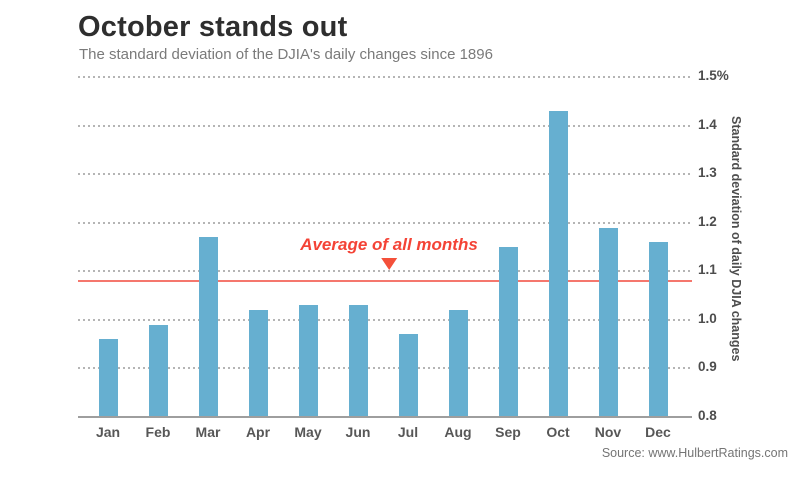 Image resolution: width=800 pixels, height=483 pixels. Describe the element at coordinates (694, 453) in the screenshot. I see `source-credit: Source: www.HulbertRatings.com` at that location.